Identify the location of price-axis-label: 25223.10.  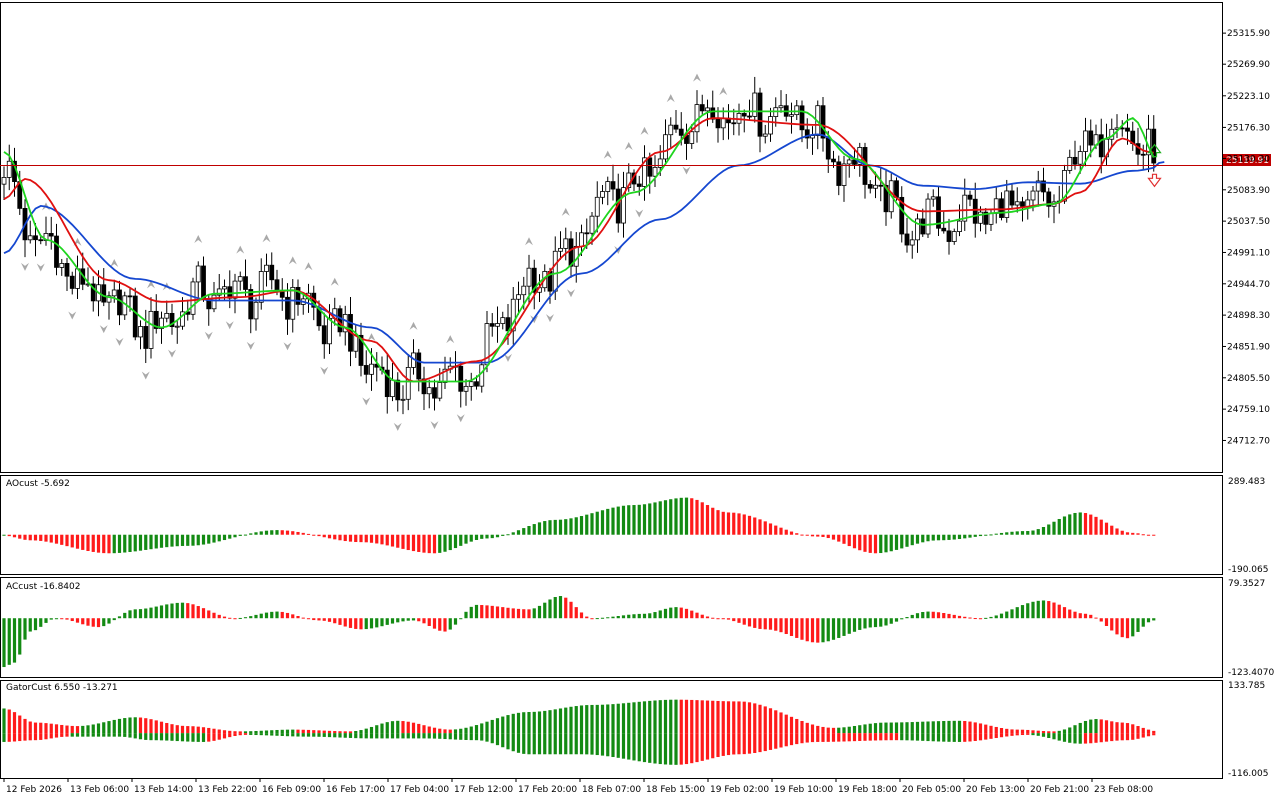
(1248, 97).